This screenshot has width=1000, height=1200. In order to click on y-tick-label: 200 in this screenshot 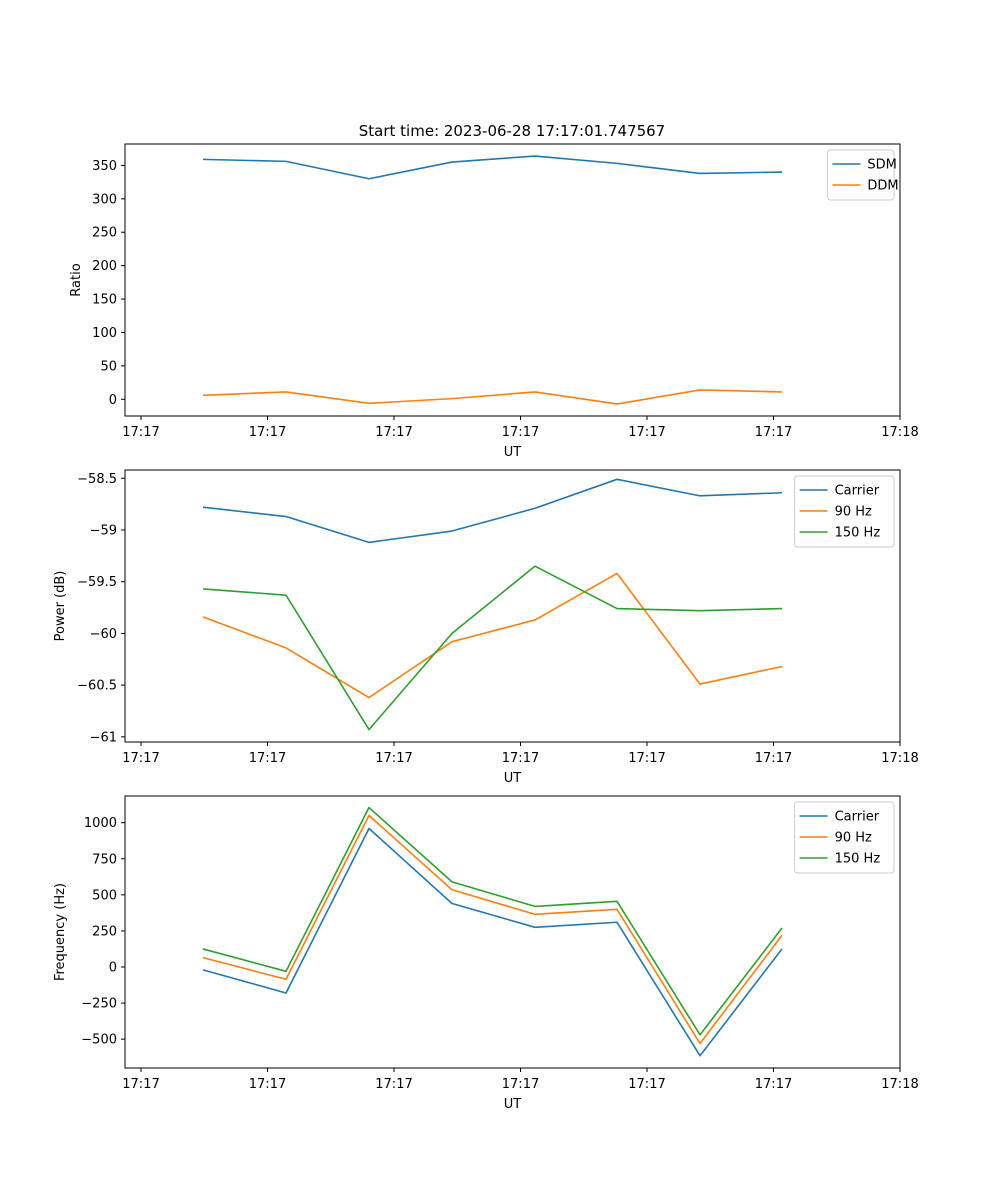, I will do `click(104, 266)`.